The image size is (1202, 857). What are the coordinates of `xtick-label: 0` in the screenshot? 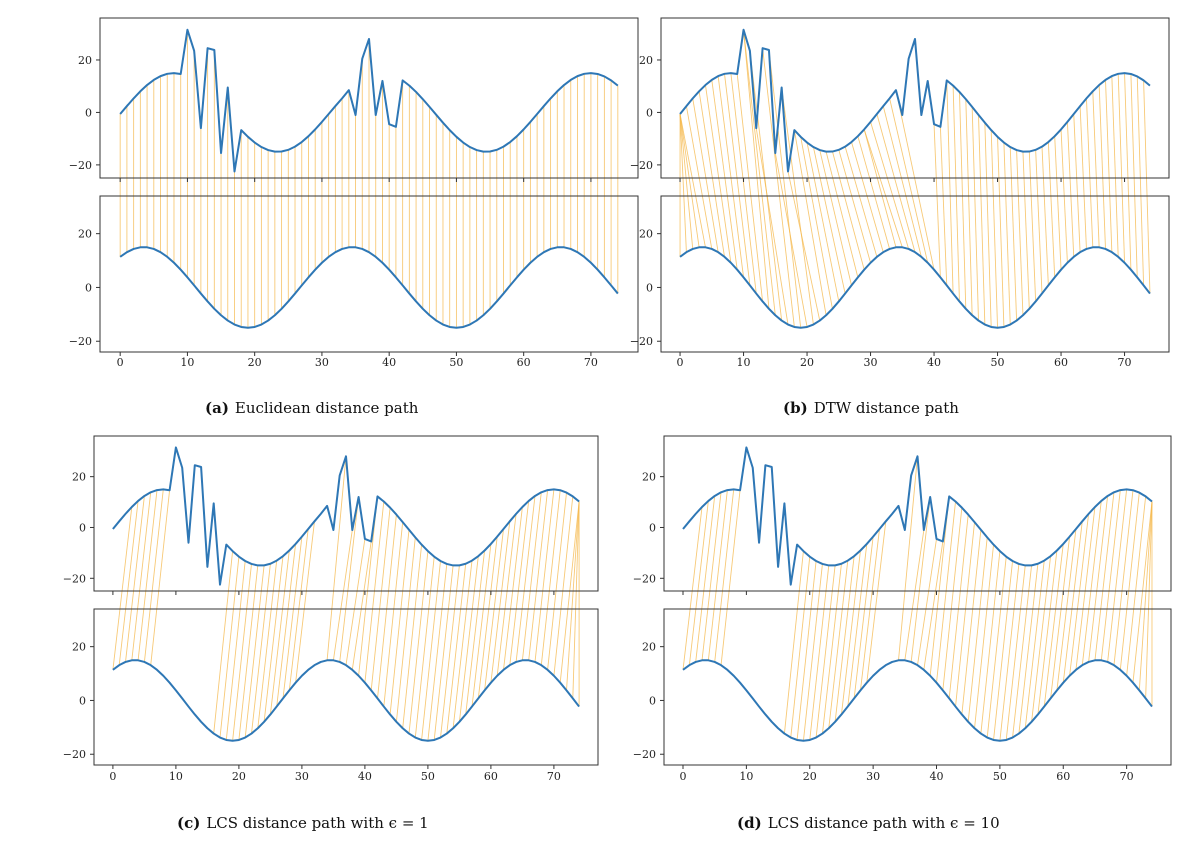 It's located at (112, 776).